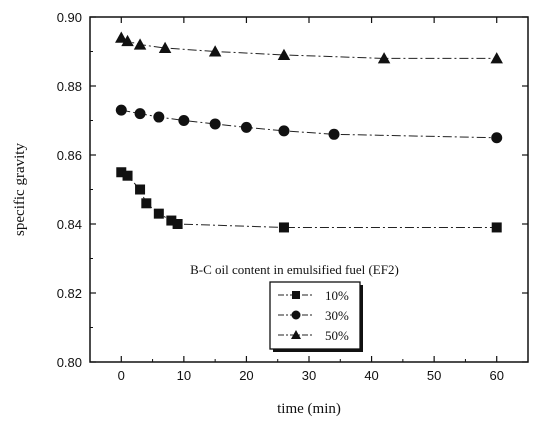 Image resolution: width=539 pixels, height=423 pixels. Describe the element at coordinates (20, 189) in the screenshot. I see `y-axis-title: specific gravity` at that location.